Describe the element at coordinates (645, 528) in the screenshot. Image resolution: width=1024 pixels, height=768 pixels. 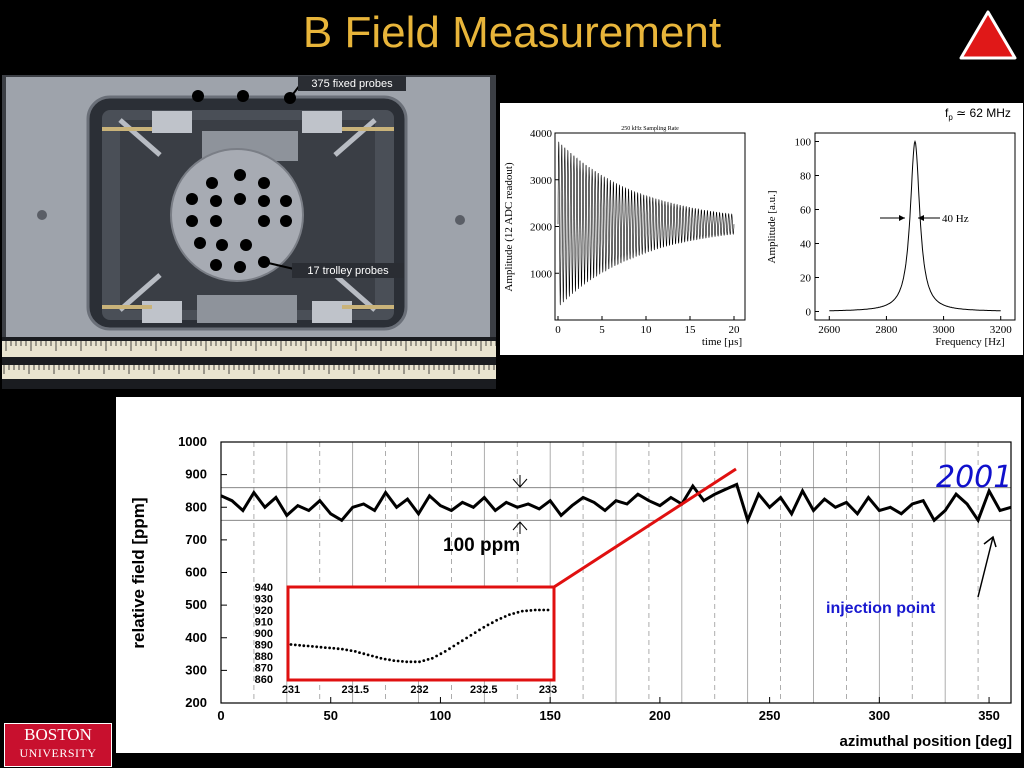
I see `zoom-connector-line` at that location.